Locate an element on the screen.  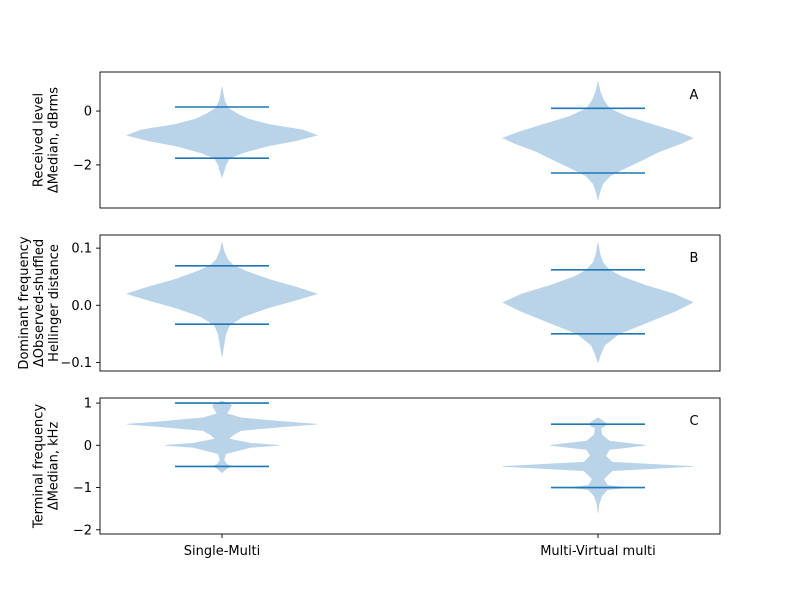
y-tick-label: 0.1 is located at coordinates (81, 249).